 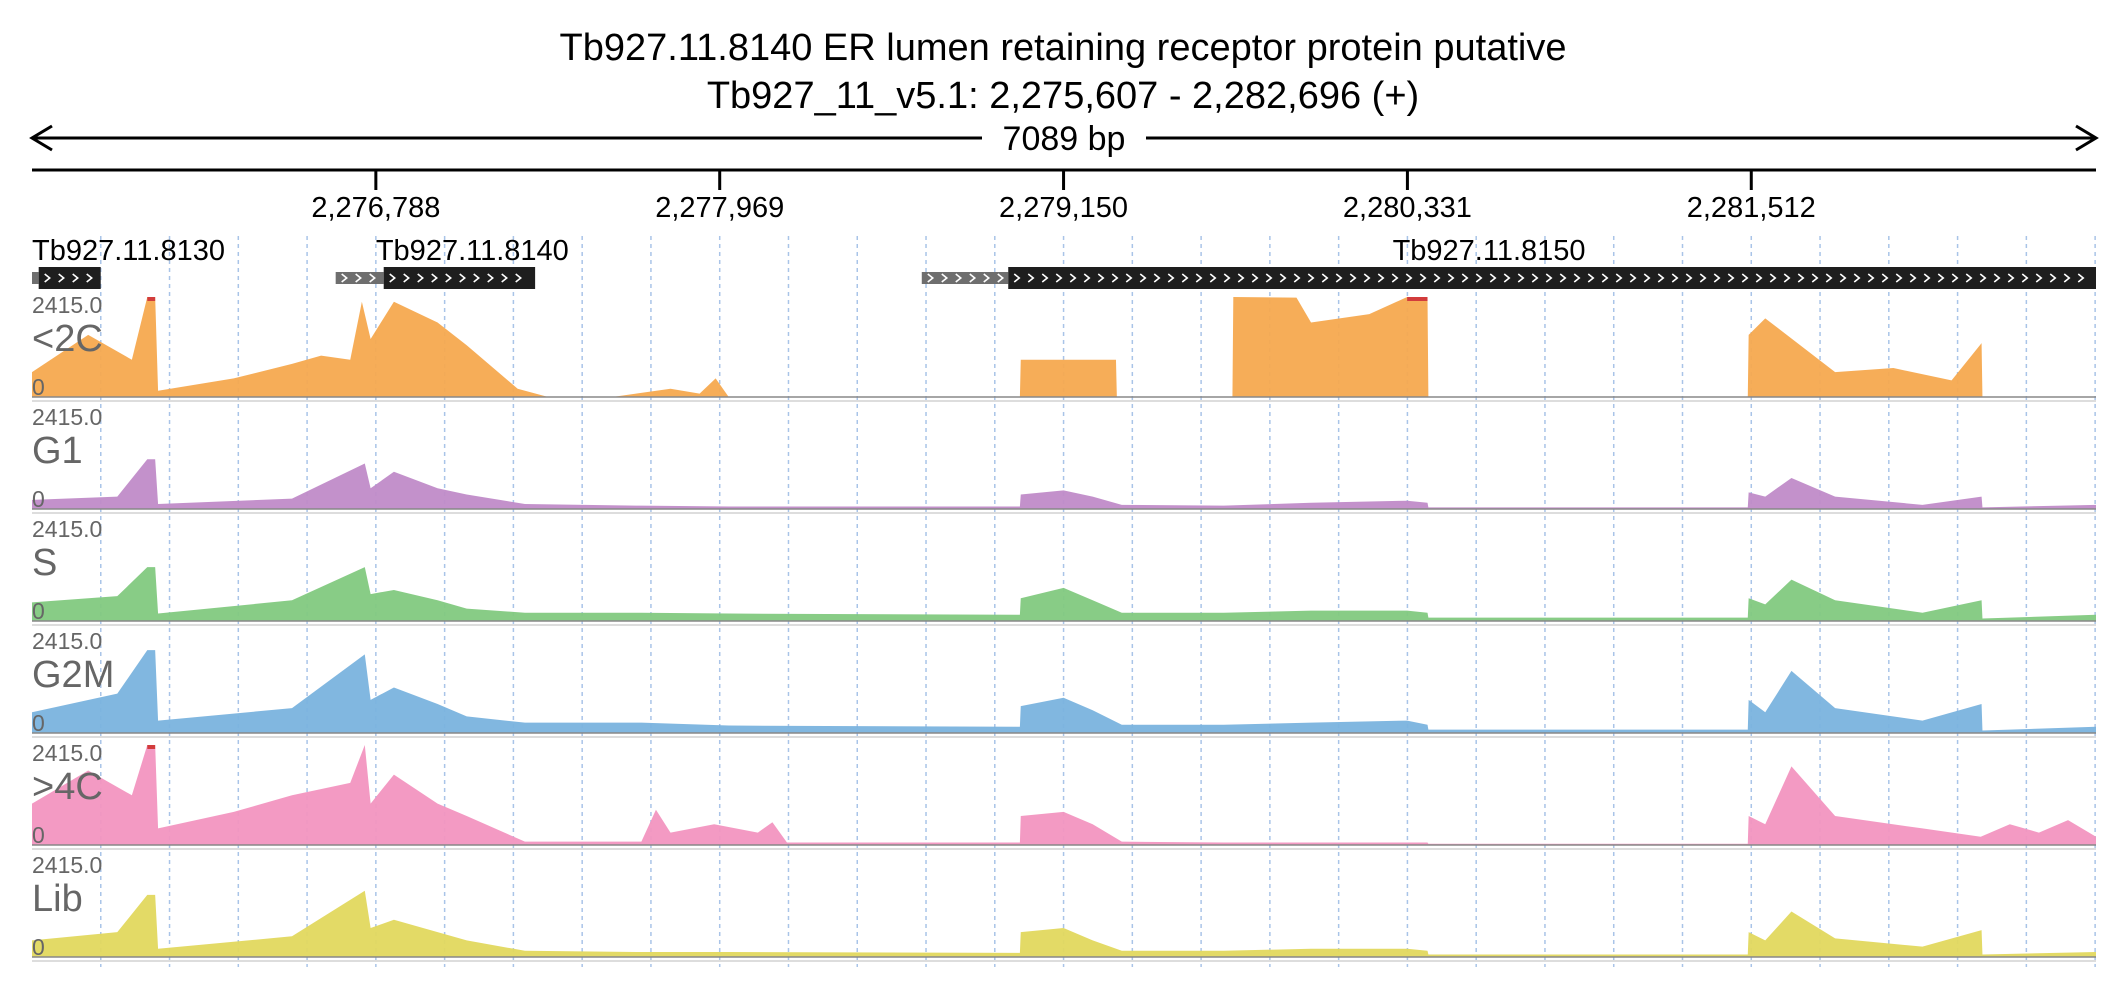 I want to click on track-label: >4C, so click(x=67, y=787).